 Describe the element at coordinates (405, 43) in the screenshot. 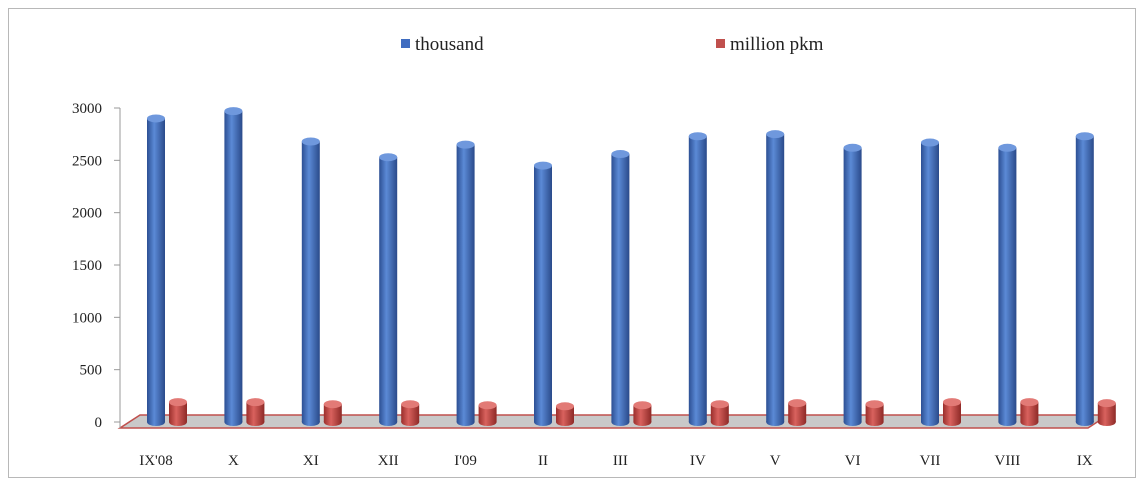

I see `legend-swatch-thousand` at that location.